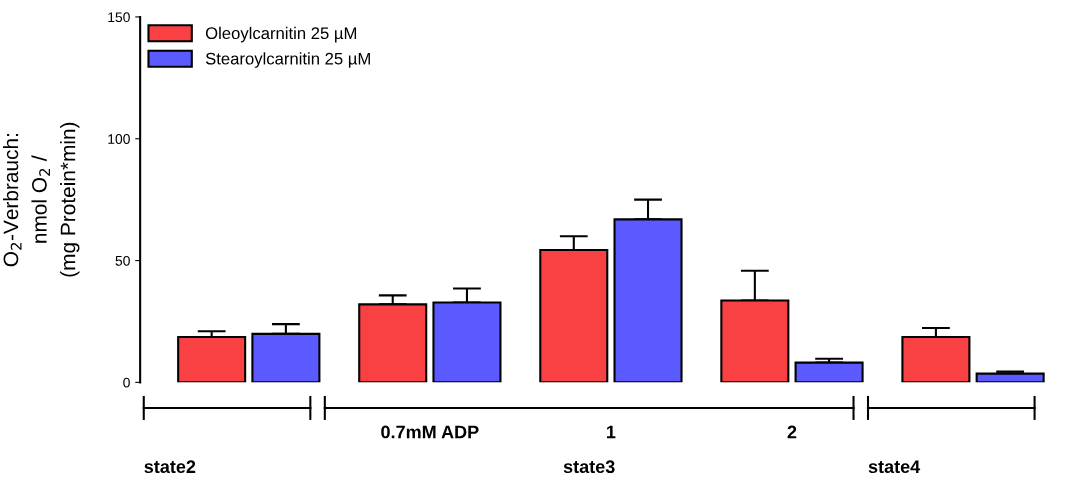  I want to click on text: state3, so click(589, 467).